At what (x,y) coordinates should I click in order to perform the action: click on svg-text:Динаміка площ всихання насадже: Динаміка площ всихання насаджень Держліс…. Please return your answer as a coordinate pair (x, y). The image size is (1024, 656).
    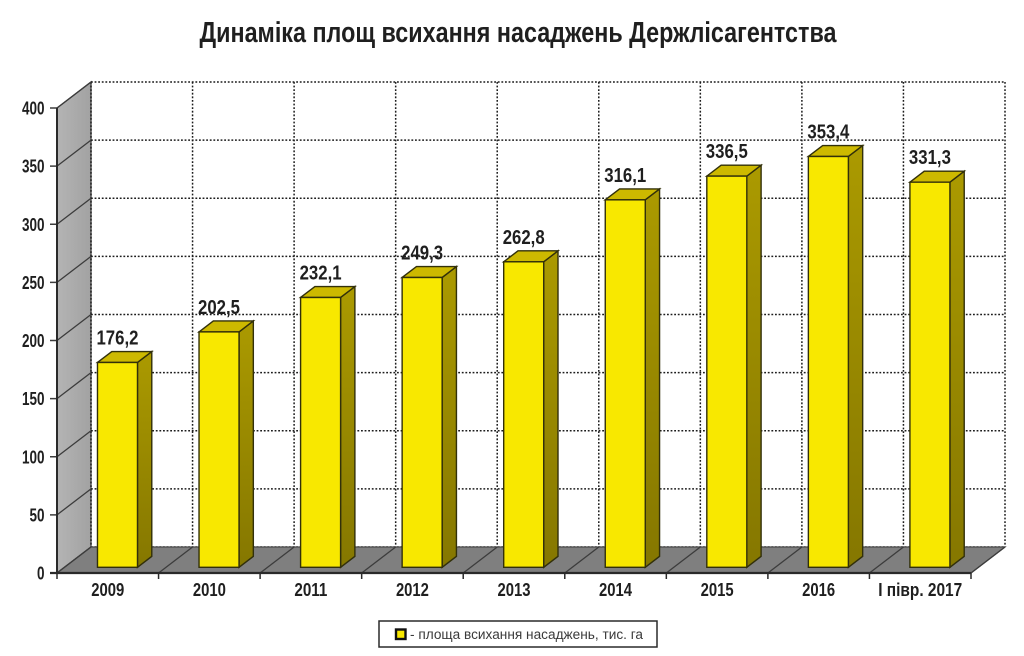
    Looking at the image, I should click on (519, 33).